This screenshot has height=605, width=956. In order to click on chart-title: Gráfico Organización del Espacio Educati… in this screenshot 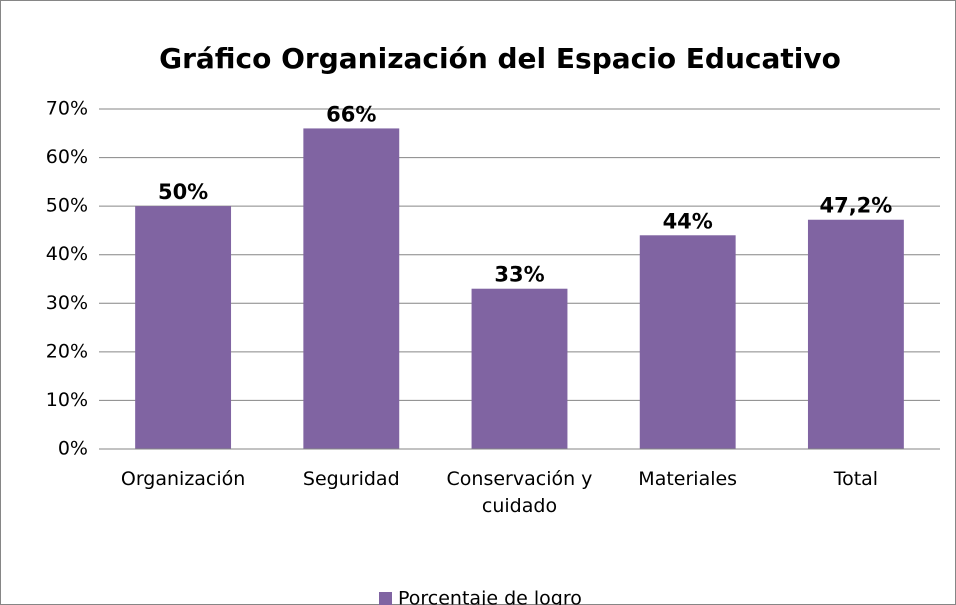, I will do `click(500, 58)`.